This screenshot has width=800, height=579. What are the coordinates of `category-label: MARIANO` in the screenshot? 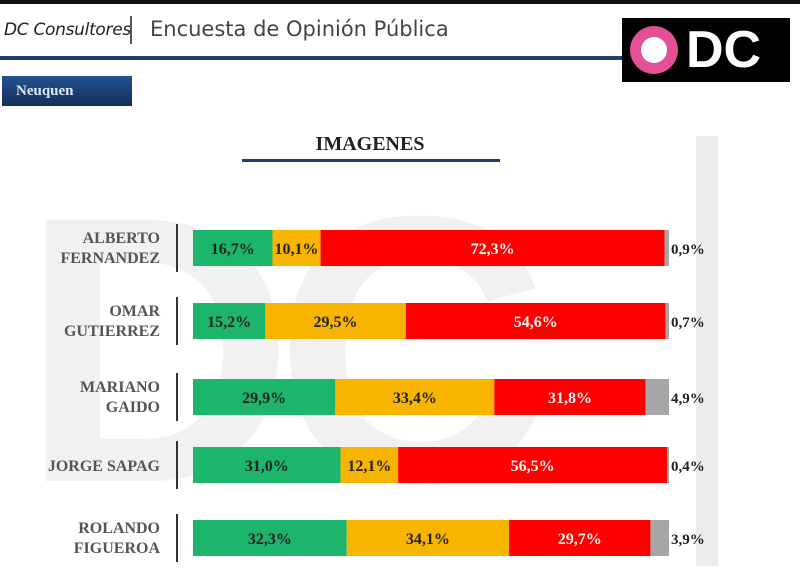 It's located at (120, 387).